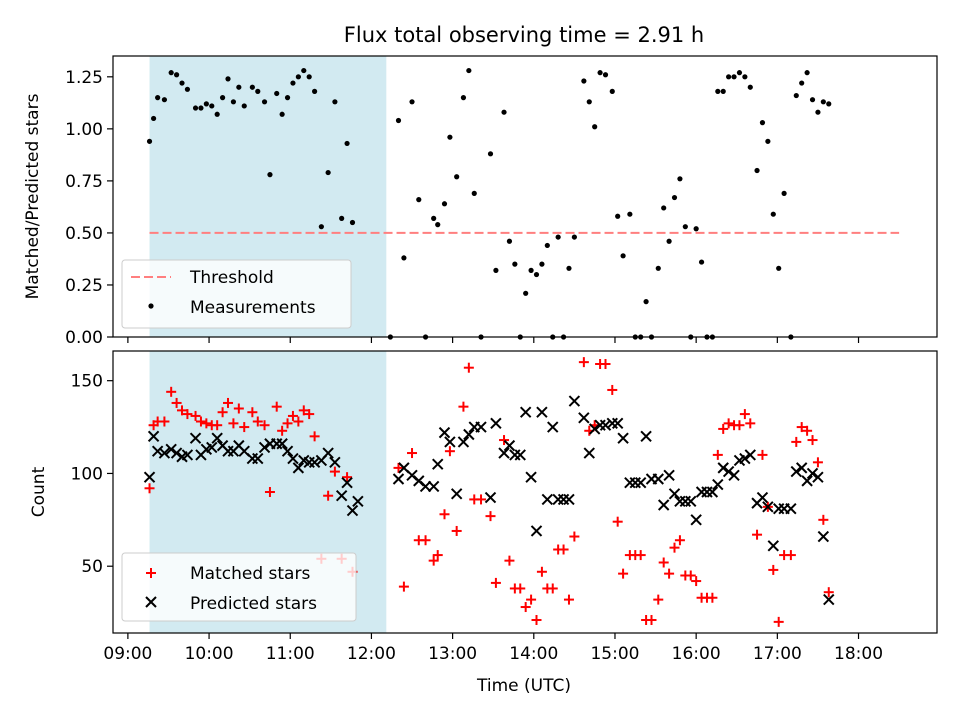 The width and height of the screenshot is (960, 720). I want to click on bottom-legend-box, so click(239, 587).